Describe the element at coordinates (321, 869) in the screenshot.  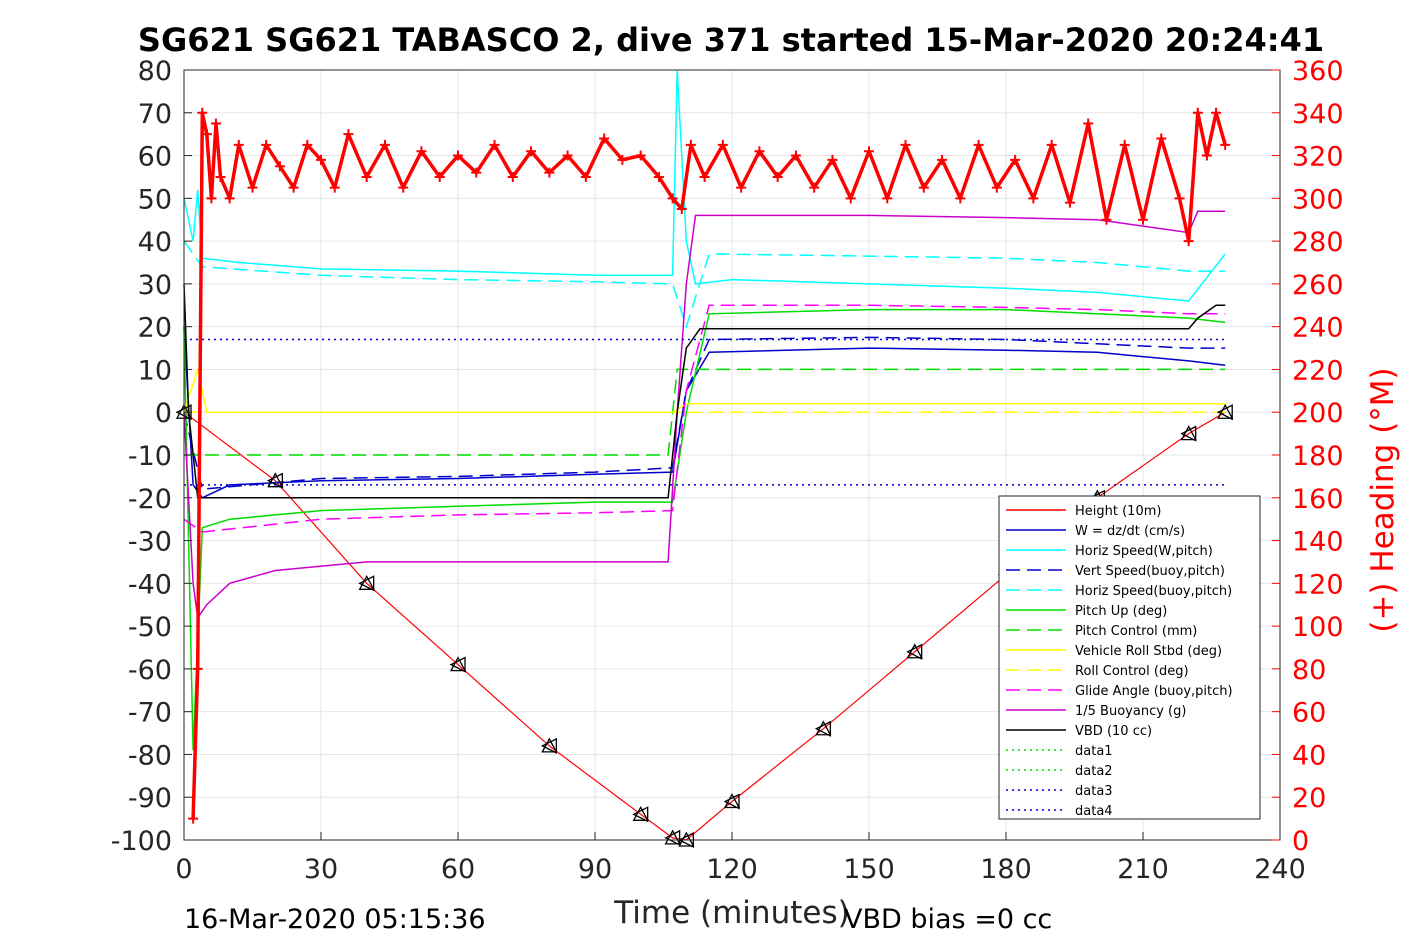
I see `x-tick-label: 30` at that location.